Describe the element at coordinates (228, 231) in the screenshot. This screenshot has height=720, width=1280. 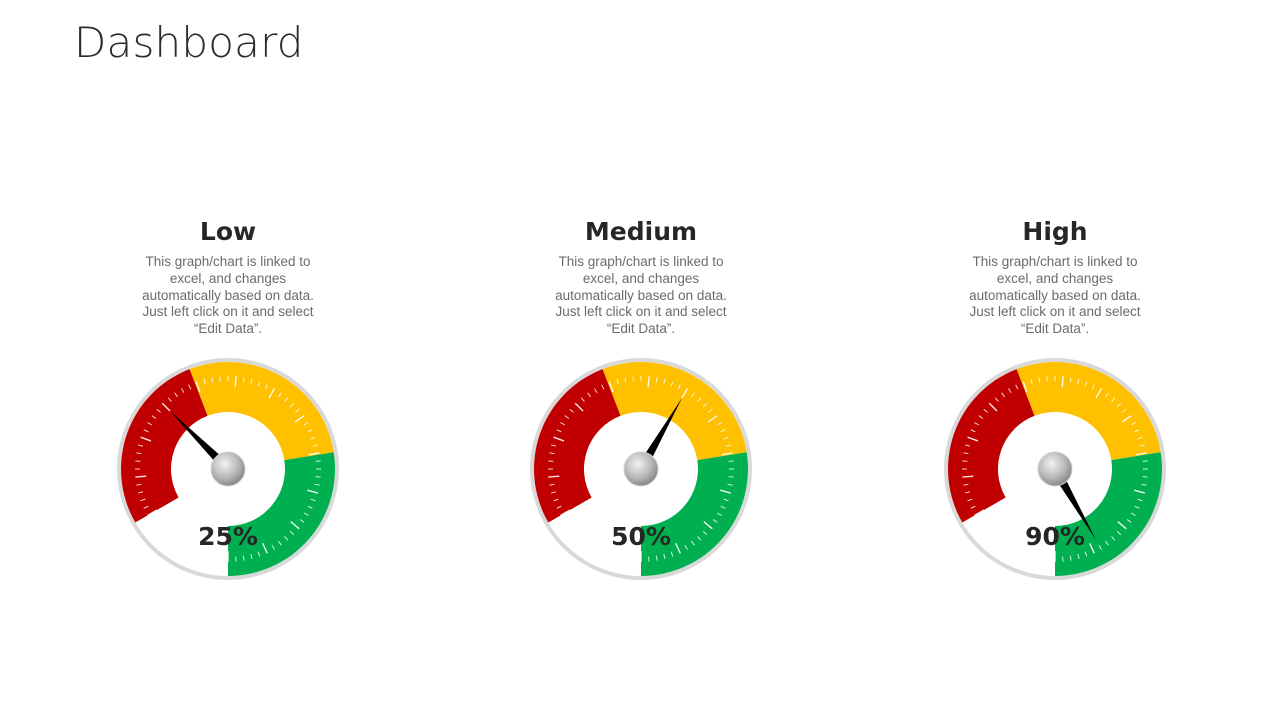
I see `gauge-title: Low` at that location.